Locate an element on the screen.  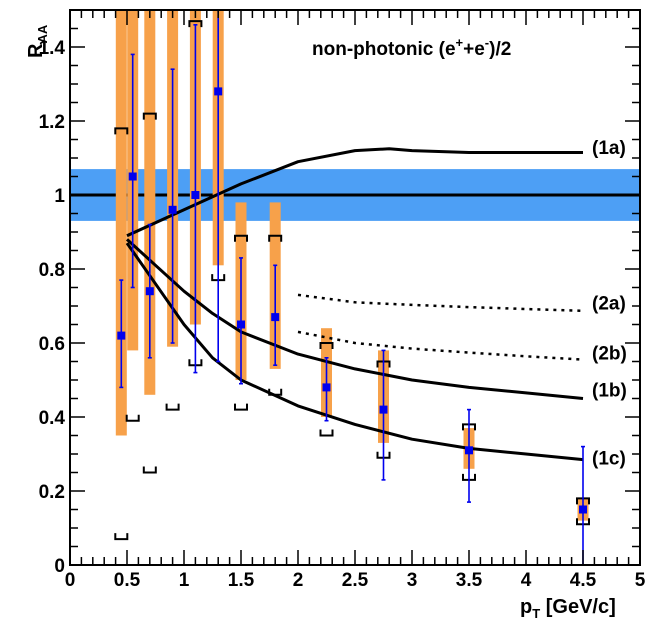
y-tick-label-2: 0.4 is located at coordinates (52, 418).